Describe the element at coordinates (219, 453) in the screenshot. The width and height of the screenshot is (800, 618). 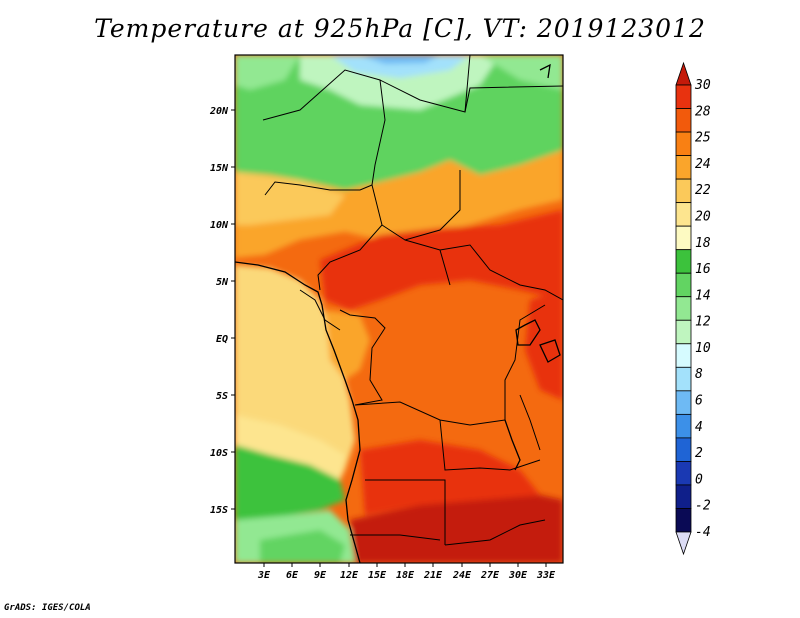
I see `lat-label: 10S` at that location.